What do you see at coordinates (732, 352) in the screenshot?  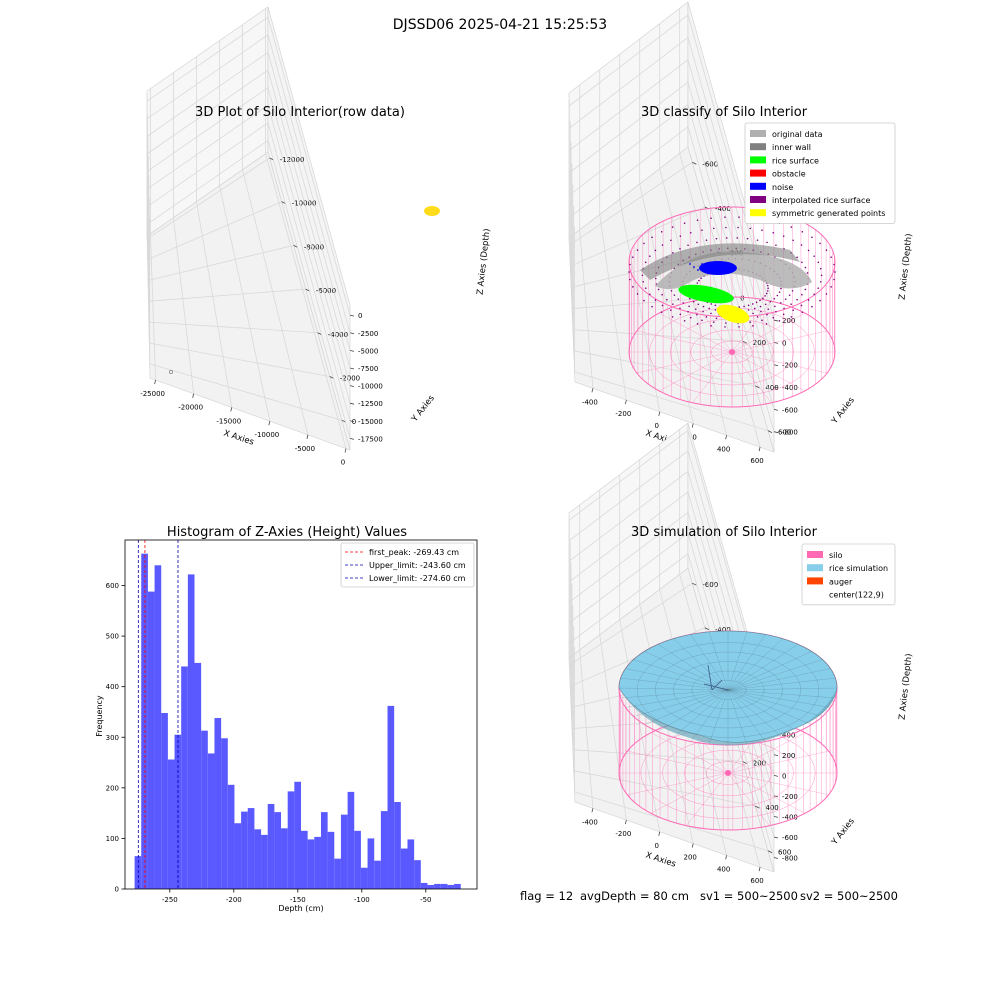 I see `auger-center` at bounding box center [732, 352].